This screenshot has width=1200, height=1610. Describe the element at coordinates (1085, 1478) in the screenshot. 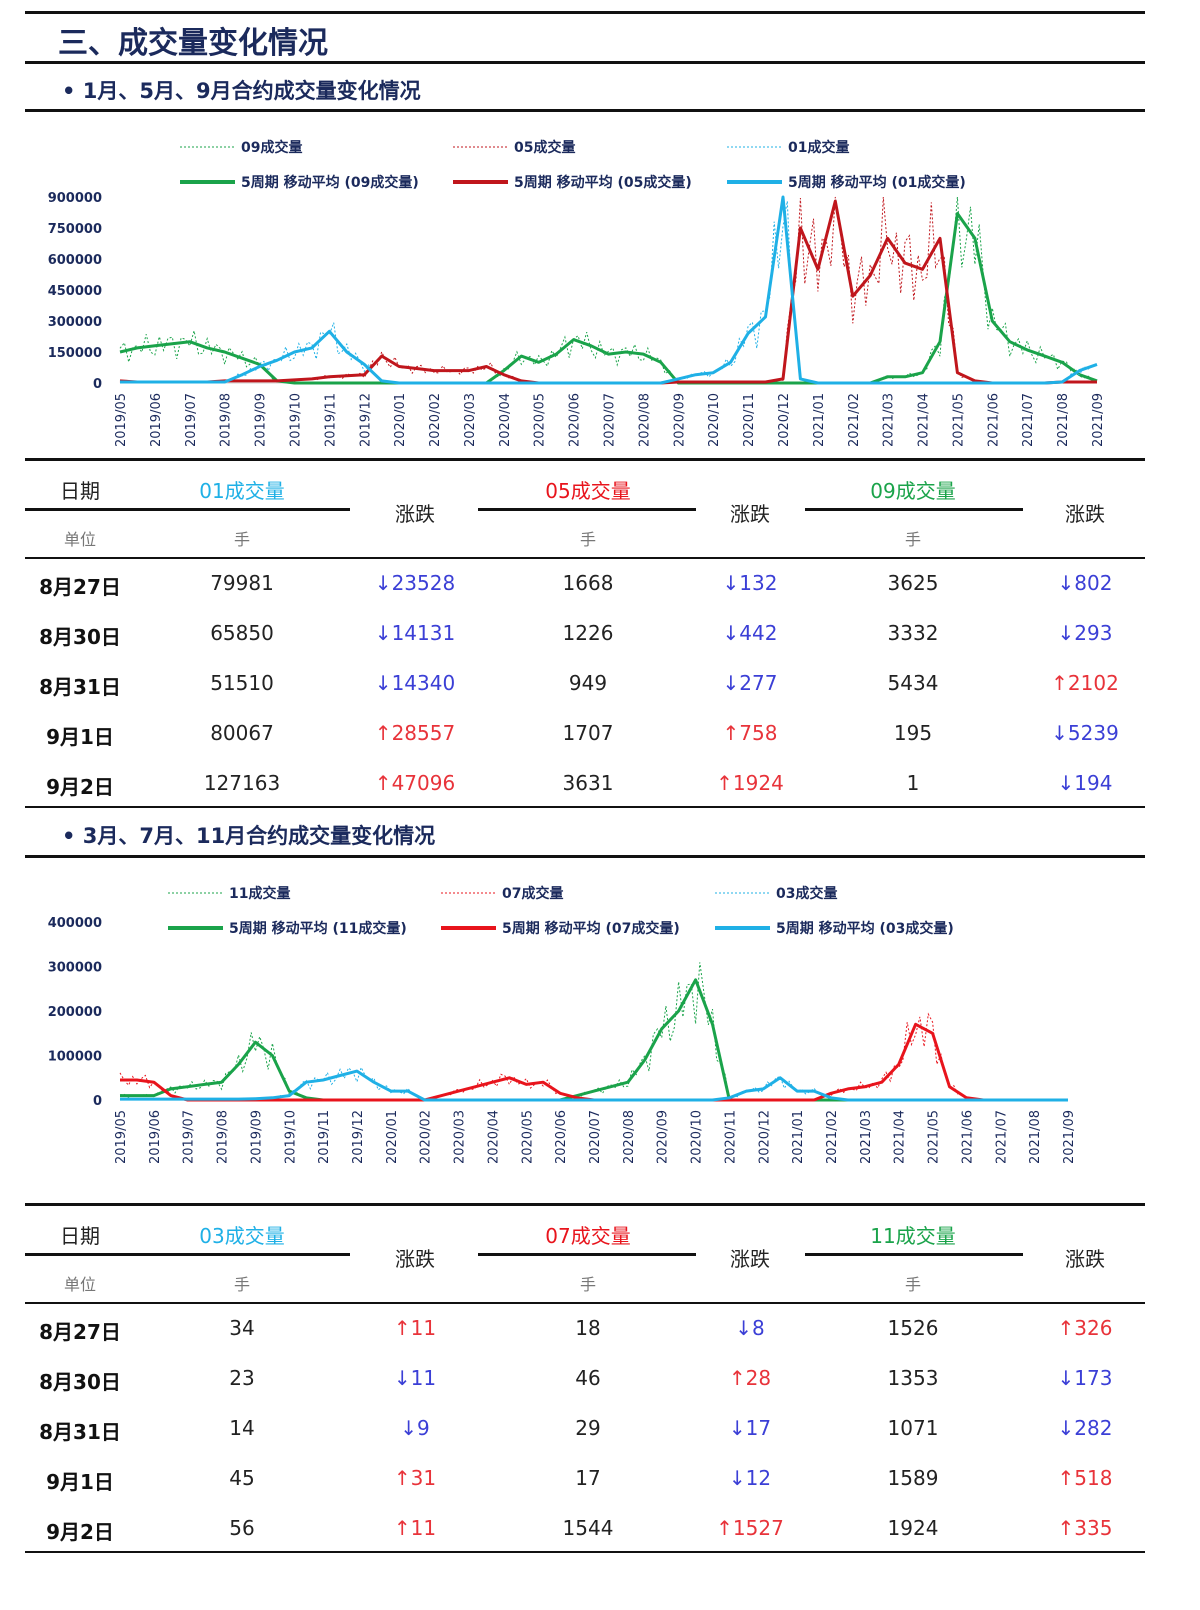

I see `change-value: ↑518` at that location.